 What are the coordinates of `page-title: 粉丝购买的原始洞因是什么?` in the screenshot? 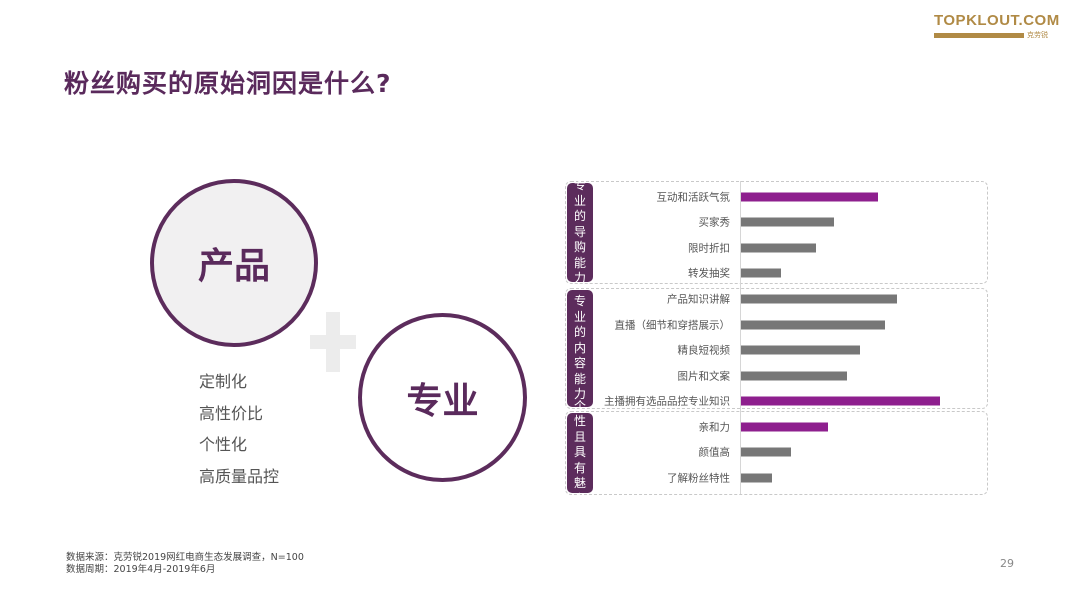 It's located at (228, 83).